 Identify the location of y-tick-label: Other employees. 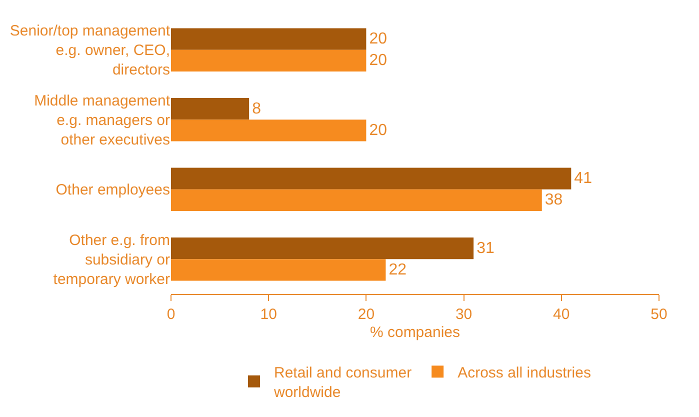
(113, 190).